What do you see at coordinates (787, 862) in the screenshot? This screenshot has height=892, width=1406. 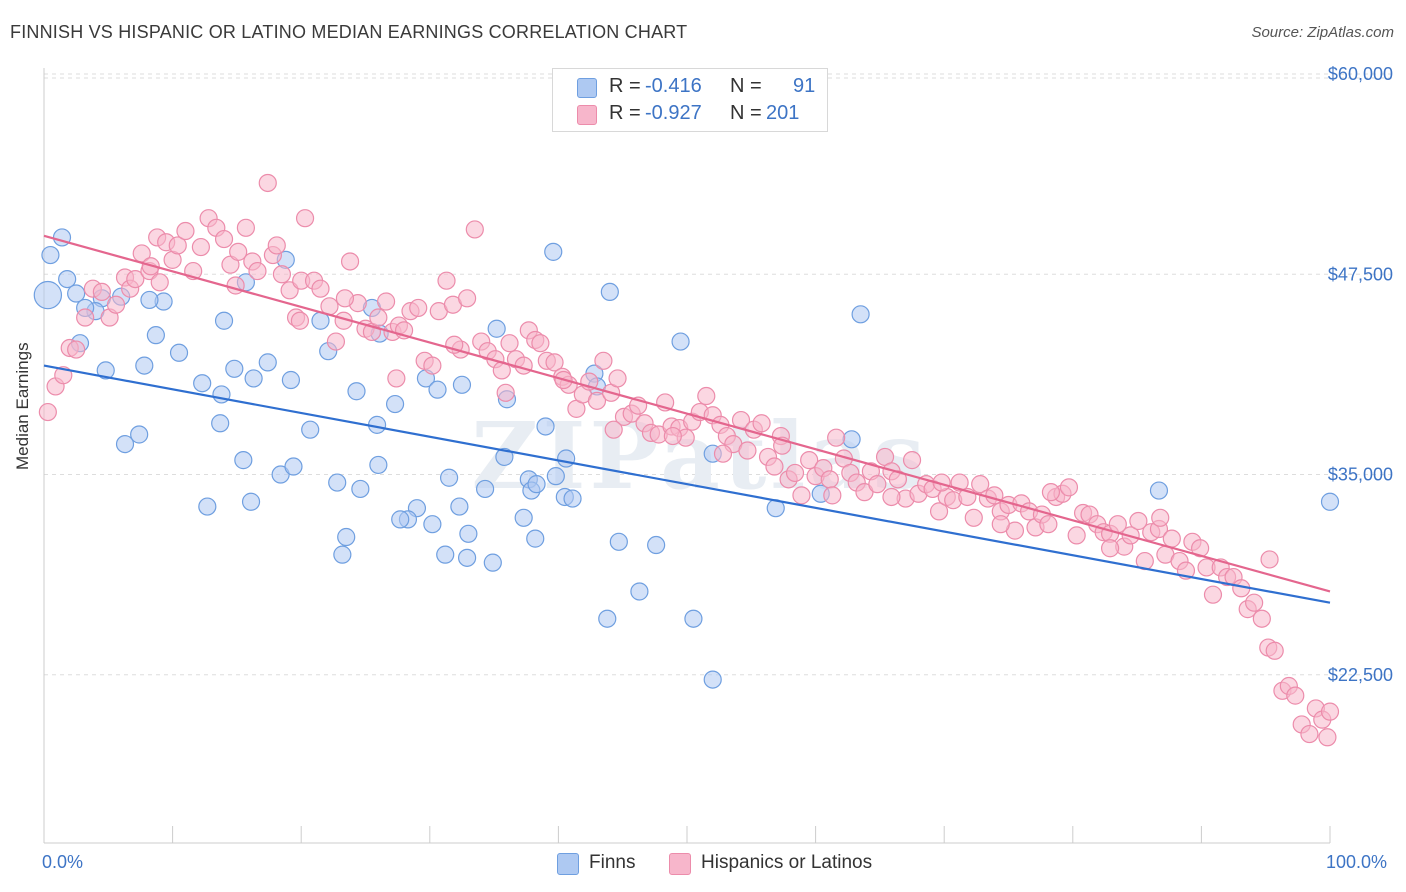 I see `bottom-legend-label-hispanics: Hispanics or Latinos` at bounding box center [787, 862].